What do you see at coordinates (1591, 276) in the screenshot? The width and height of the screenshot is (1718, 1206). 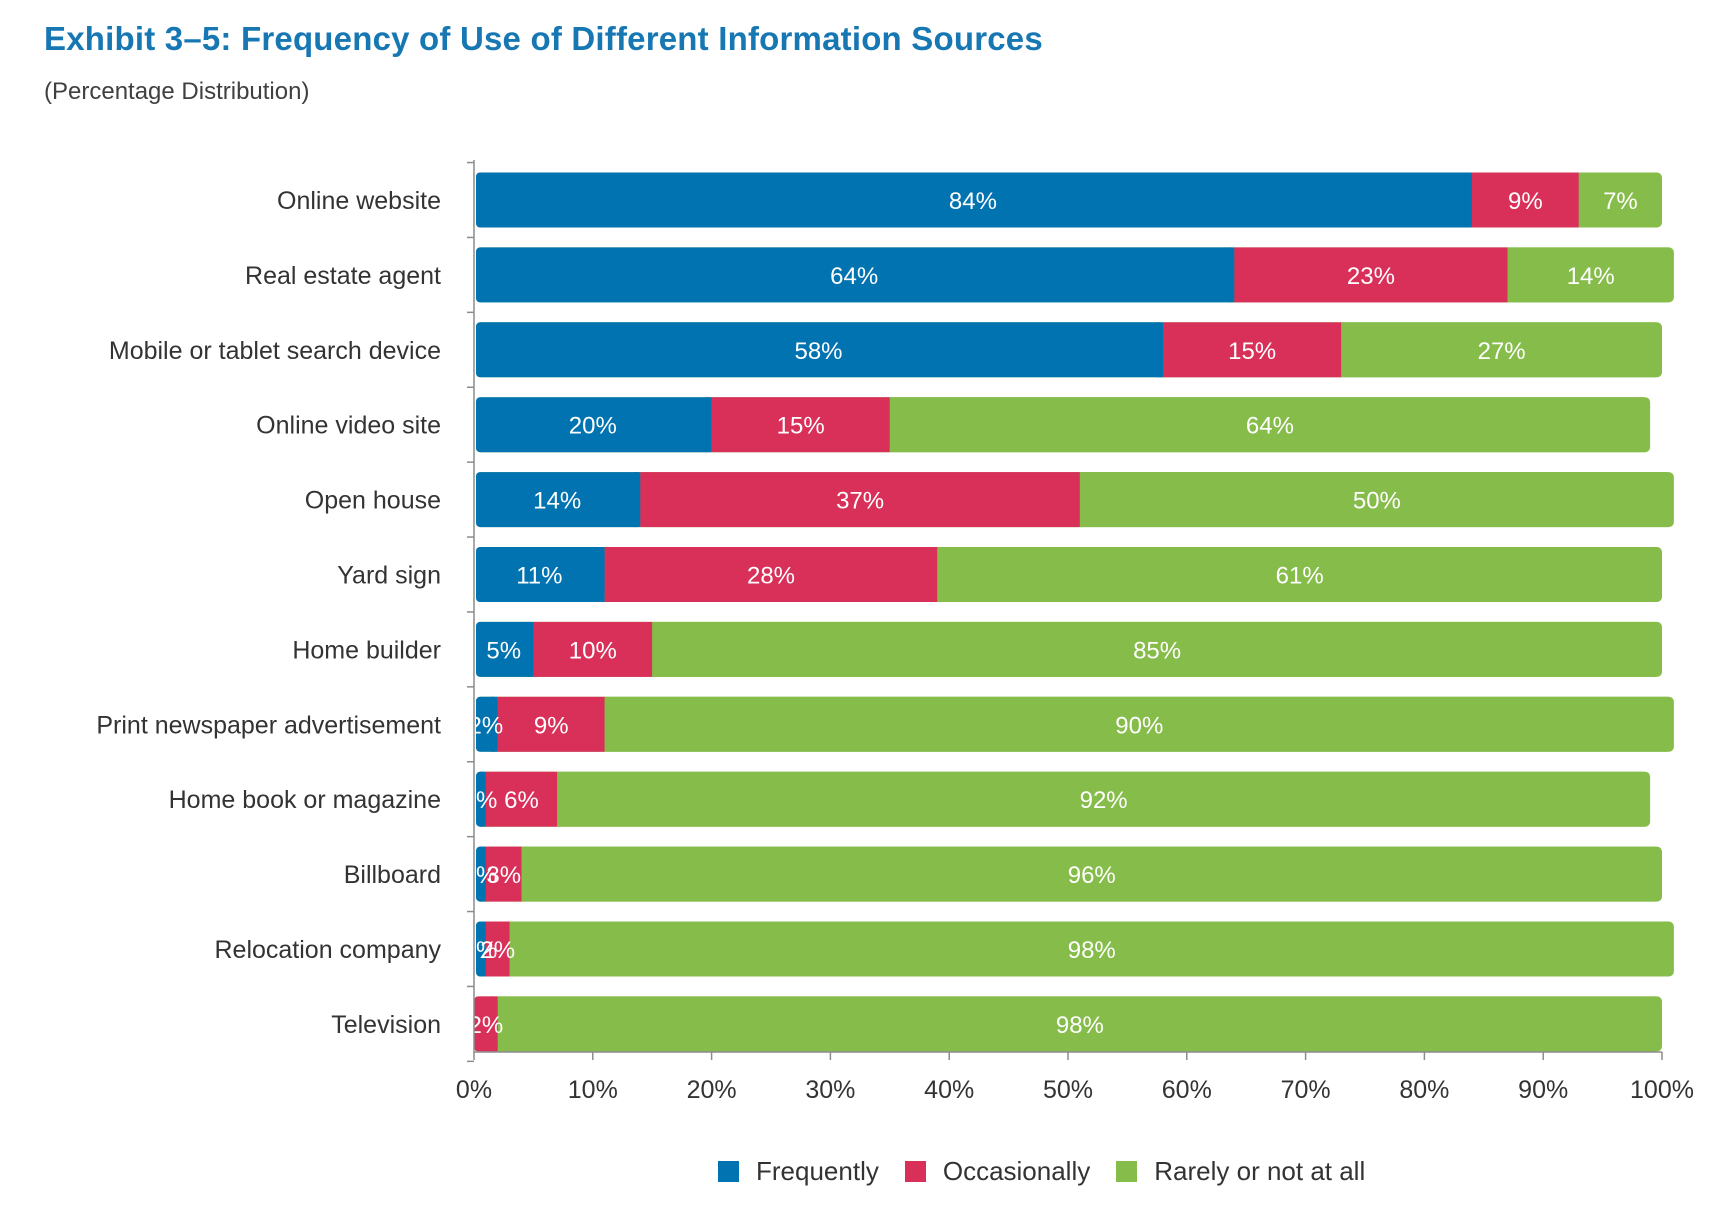 I see `data-label-rarely-real-estate-agent: 14%` at bounding box center [1591, 276].